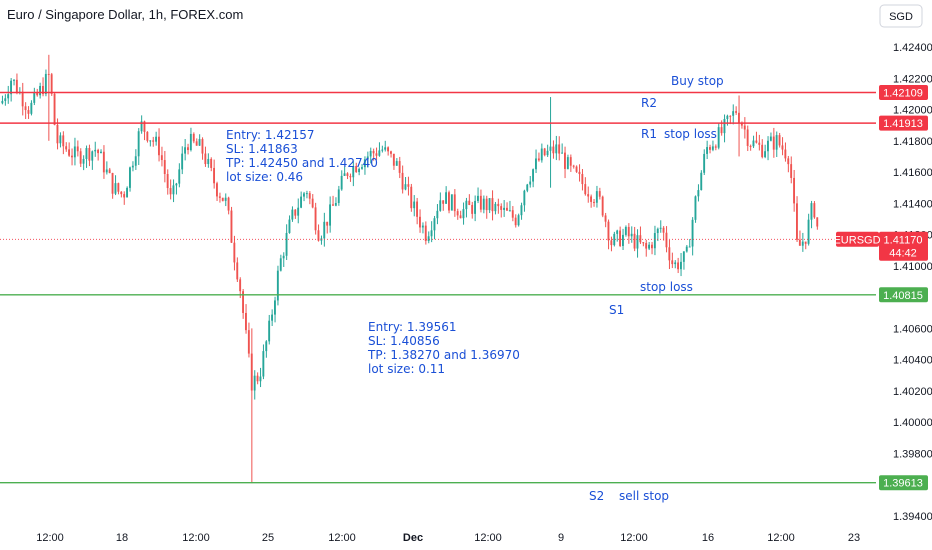 The image size is (932, 550). I want to click on r2-label: R2, so click(649, 103).